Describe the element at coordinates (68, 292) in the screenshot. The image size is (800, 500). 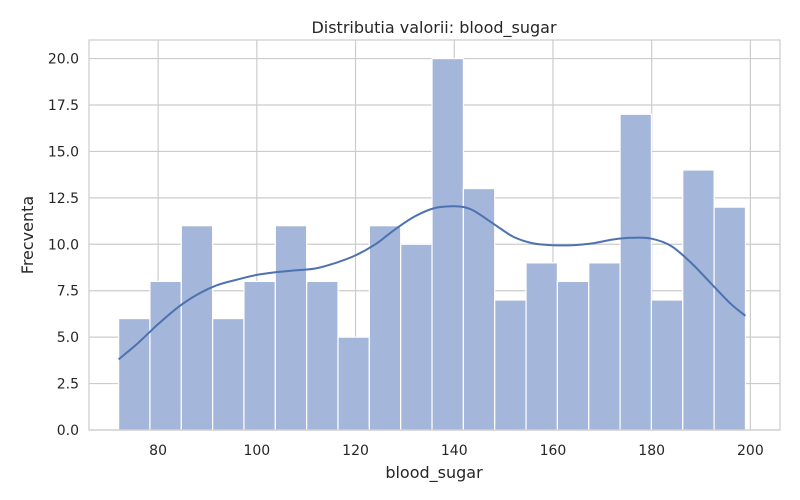
I see `y-tick-label: 7.5` at that location.